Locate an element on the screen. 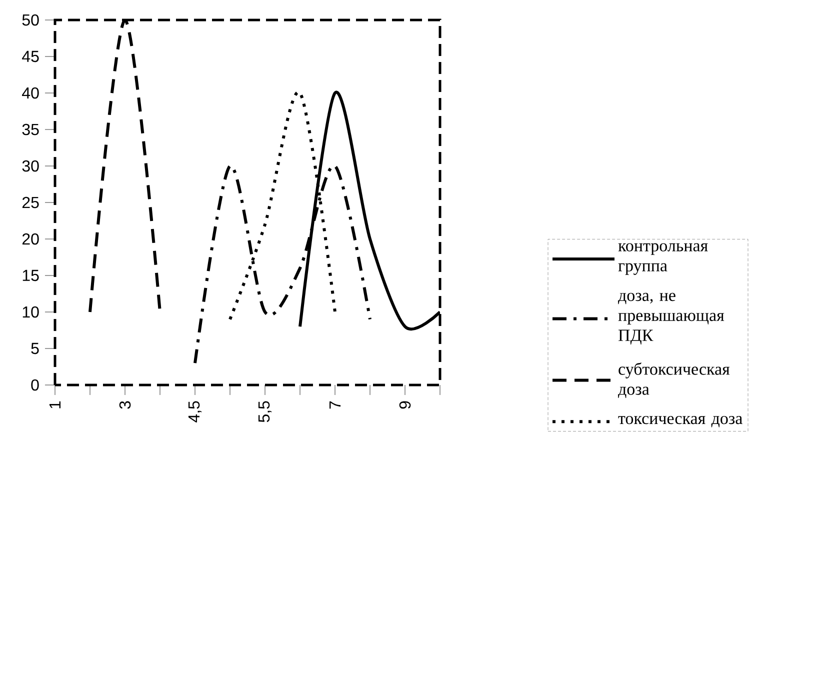 The height and width of the screenshot is (683, 833). y-tick-label: 45 is located at coordinates (30, 56).